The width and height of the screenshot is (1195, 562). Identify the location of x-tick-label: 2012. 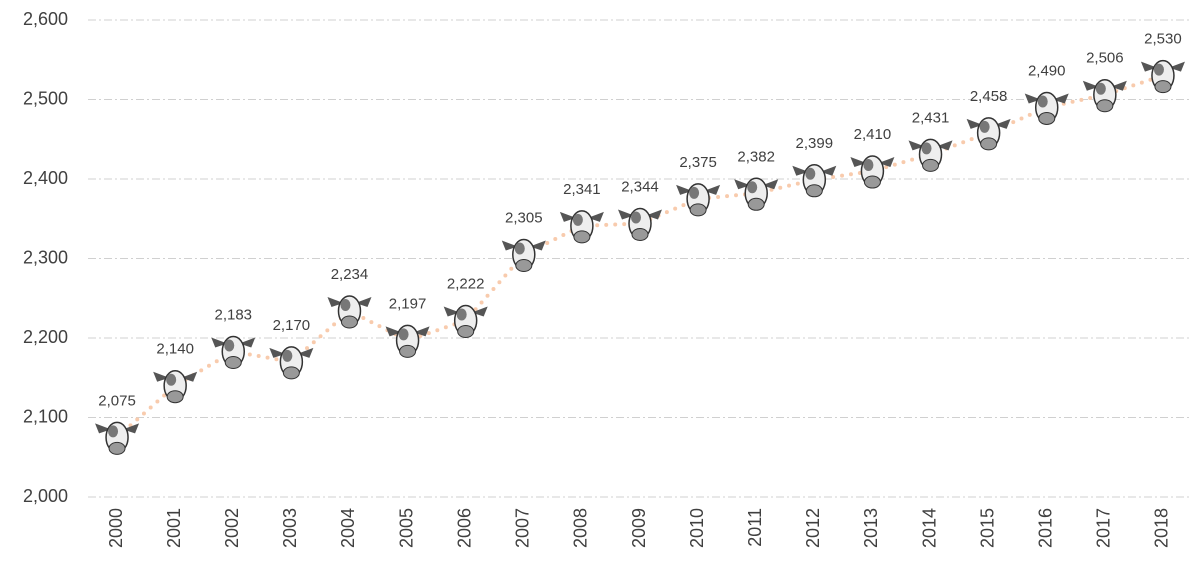
(813, 528).